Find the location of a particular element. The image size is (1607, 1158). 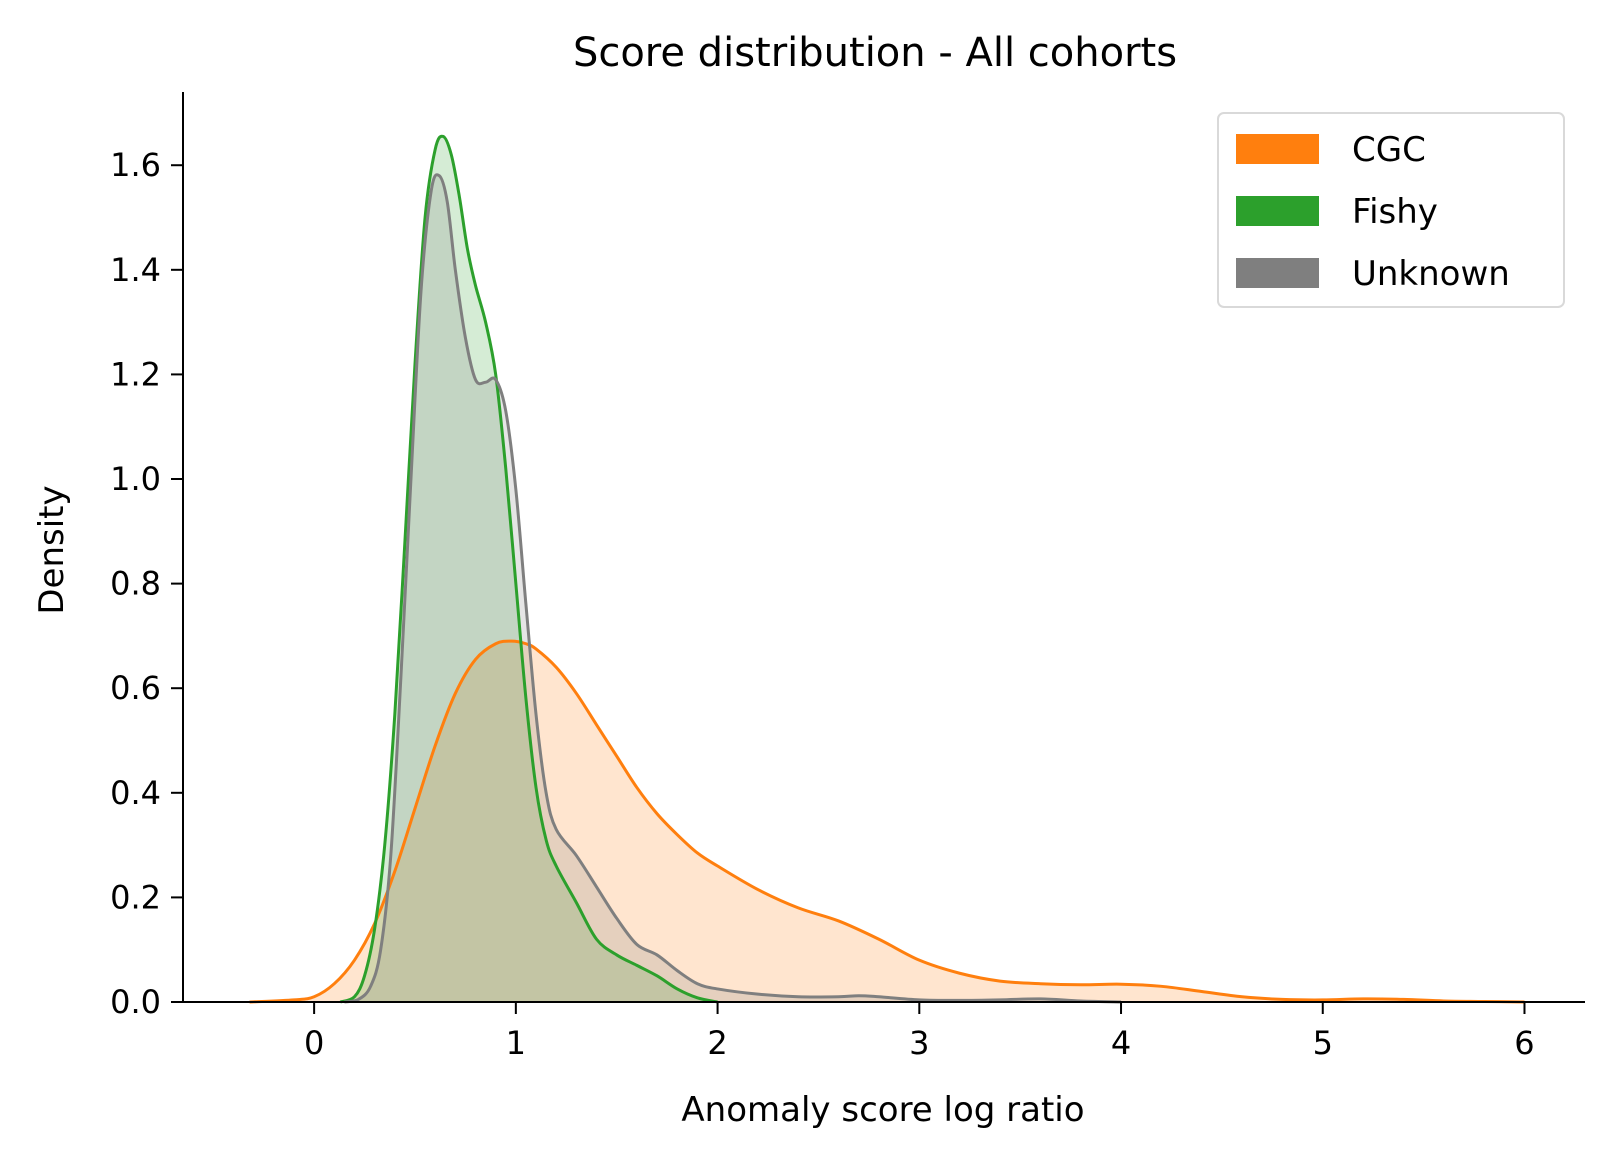

x-tick-label: 3 is located at coordinates (919, 1043).